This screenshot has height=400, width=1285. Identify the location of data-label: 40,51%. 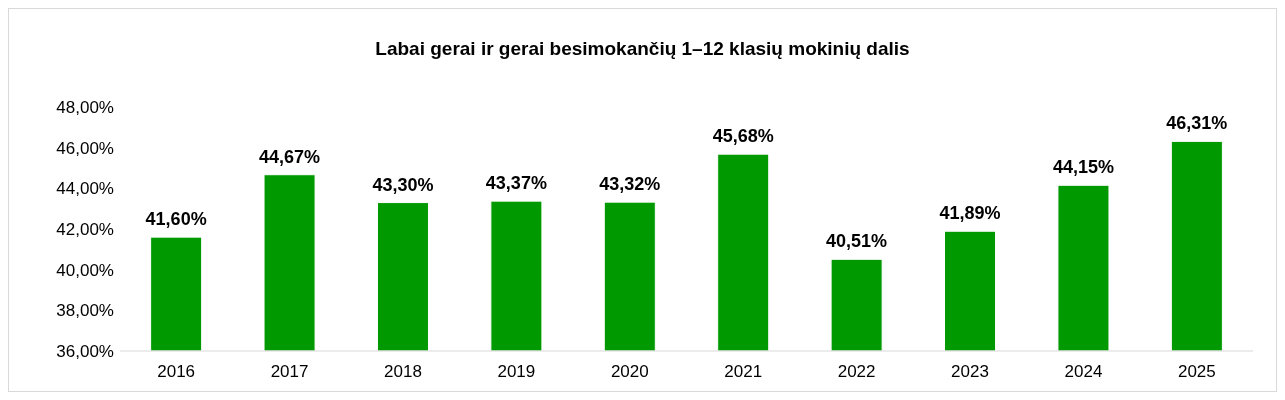
(857, 241).